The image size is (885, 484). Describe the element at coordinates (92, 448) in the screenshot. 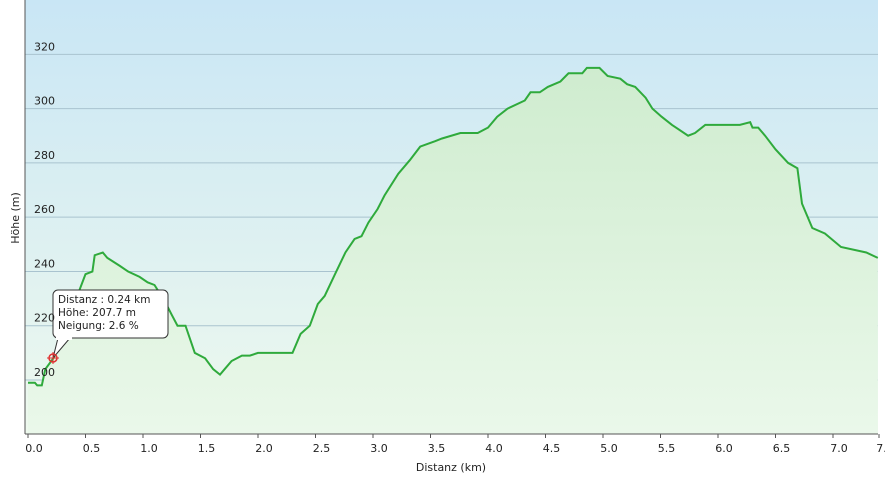

I see `x-tick-label: 0.5` at that location.